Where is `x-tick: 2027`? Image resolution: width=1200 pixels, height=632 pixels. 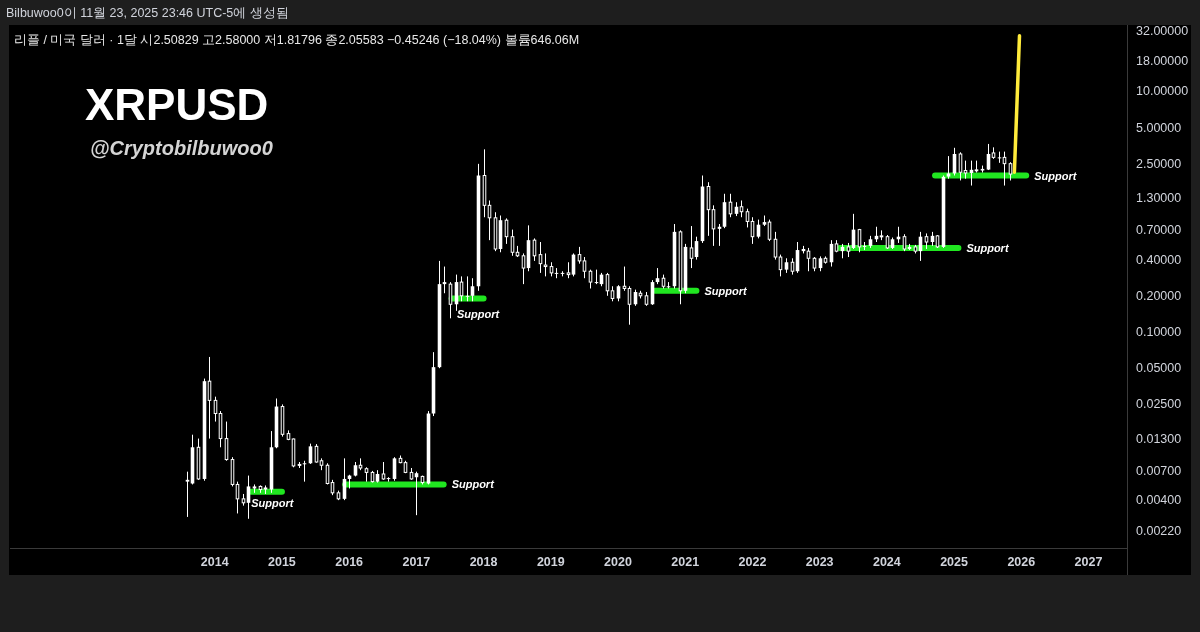 x-tick: 2027 is located at coordinates (1088, 562).